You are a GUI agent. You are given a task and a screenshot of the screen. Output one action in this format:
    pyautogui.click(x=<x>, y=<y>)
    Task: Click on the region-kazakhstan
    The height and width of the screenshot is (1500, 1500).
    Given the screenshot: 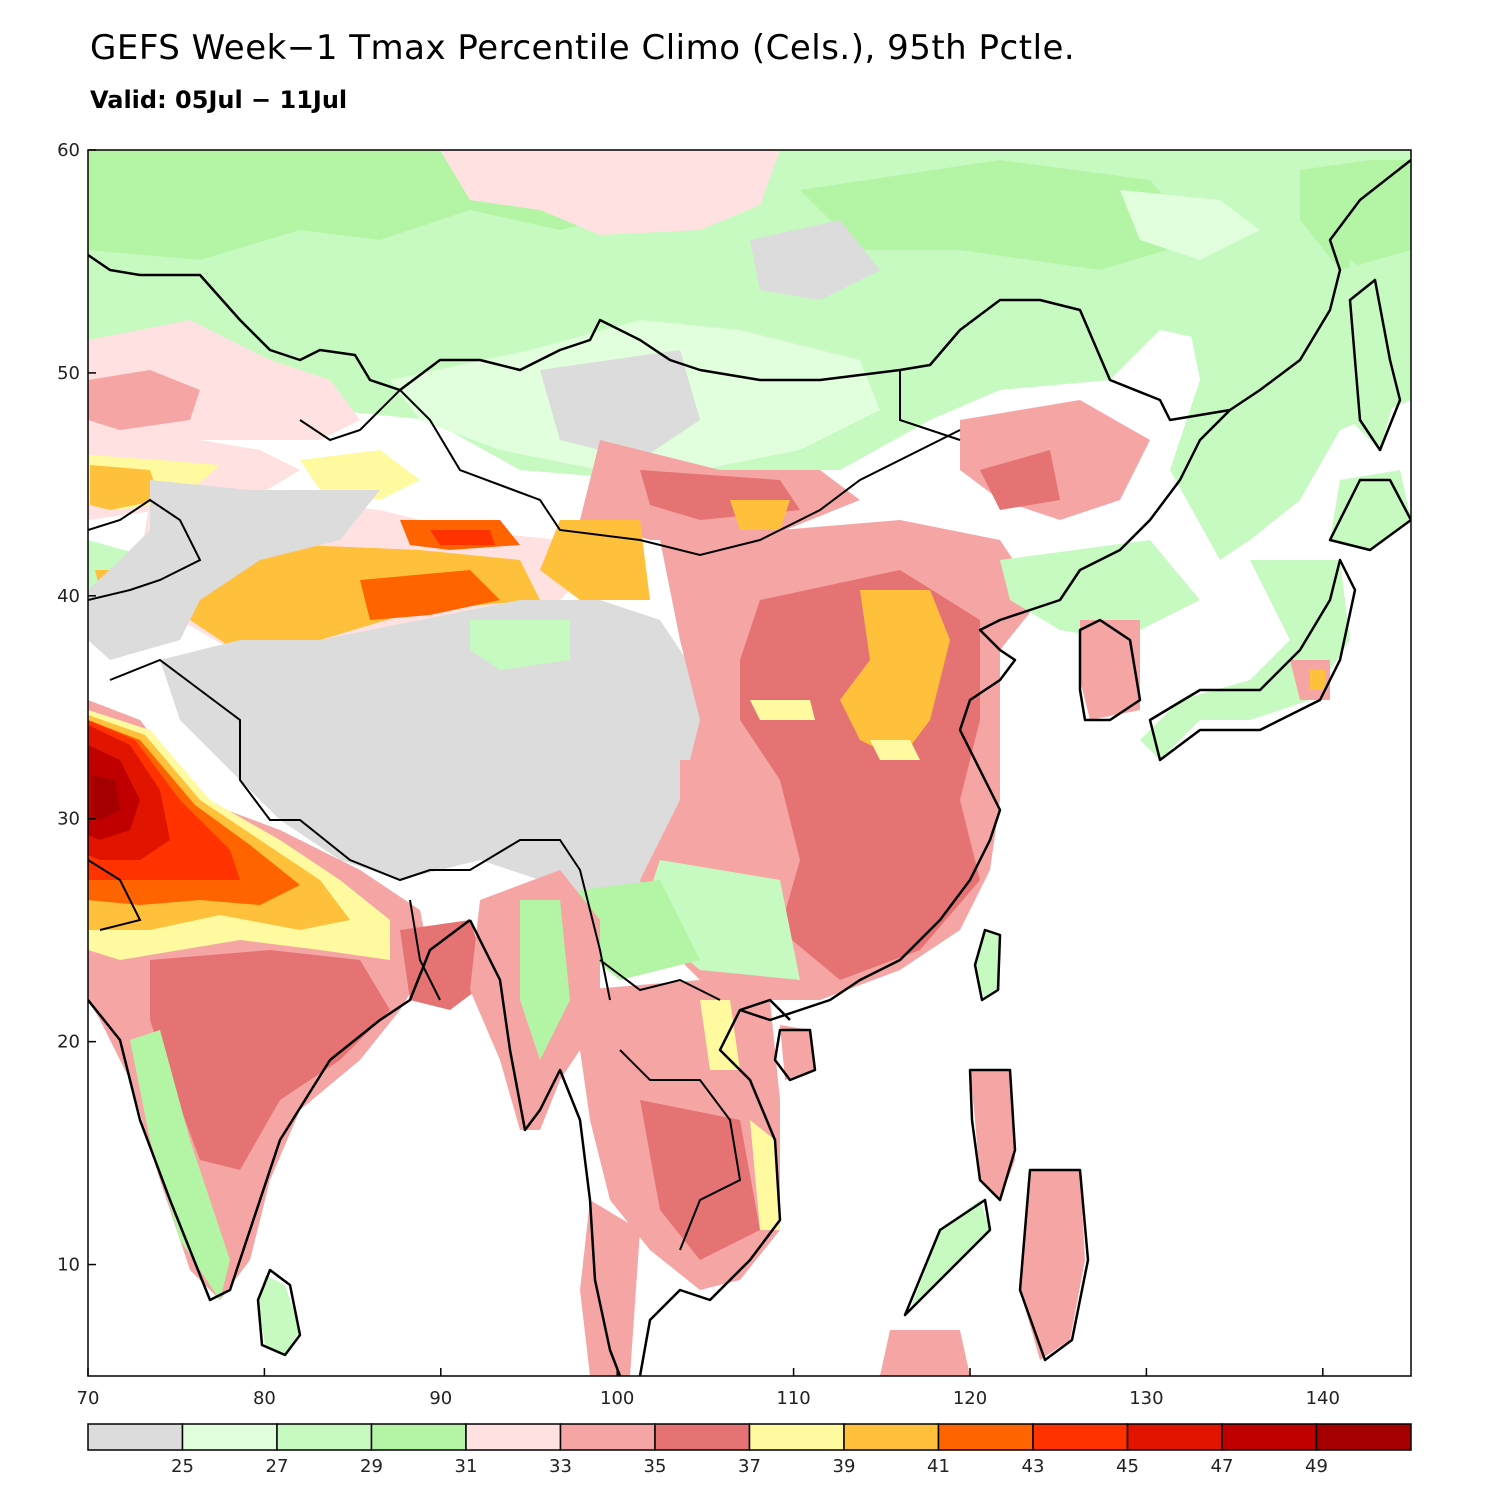 What is the action you would take?
    pyautogui.click(x=224, y=390)
    